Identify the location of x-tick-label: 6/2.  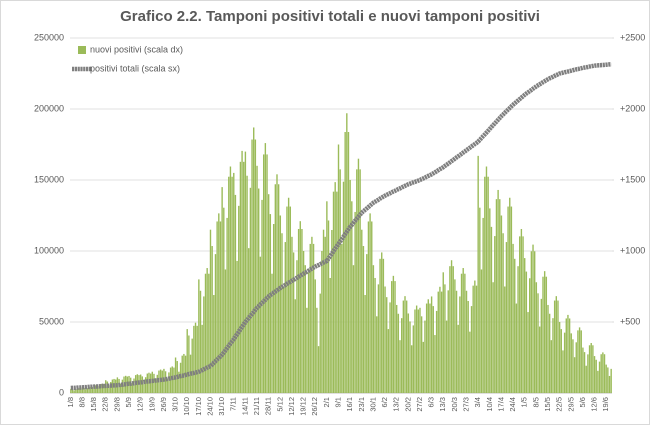
(384, 402).